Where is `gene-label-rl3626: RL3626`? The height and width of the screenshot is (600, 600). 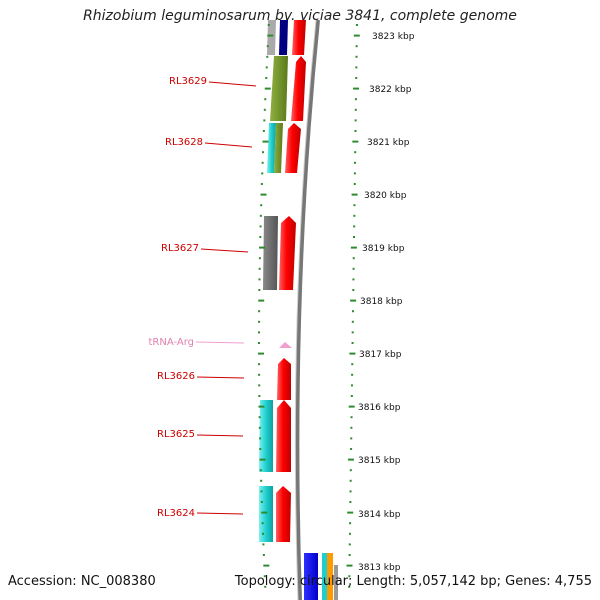
gene-label-rl3626: RL3626 is located at coordinates (176, 376).